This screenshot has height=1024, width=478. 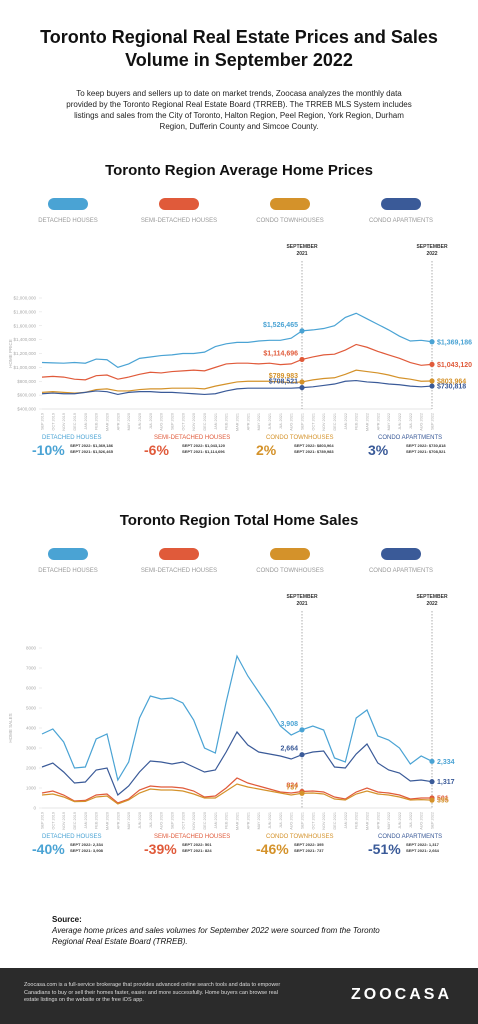 What do you see at coordinates (446, 782) in the screenshot?
I see `data-label: 1,317` at bounding box center [446, 782].